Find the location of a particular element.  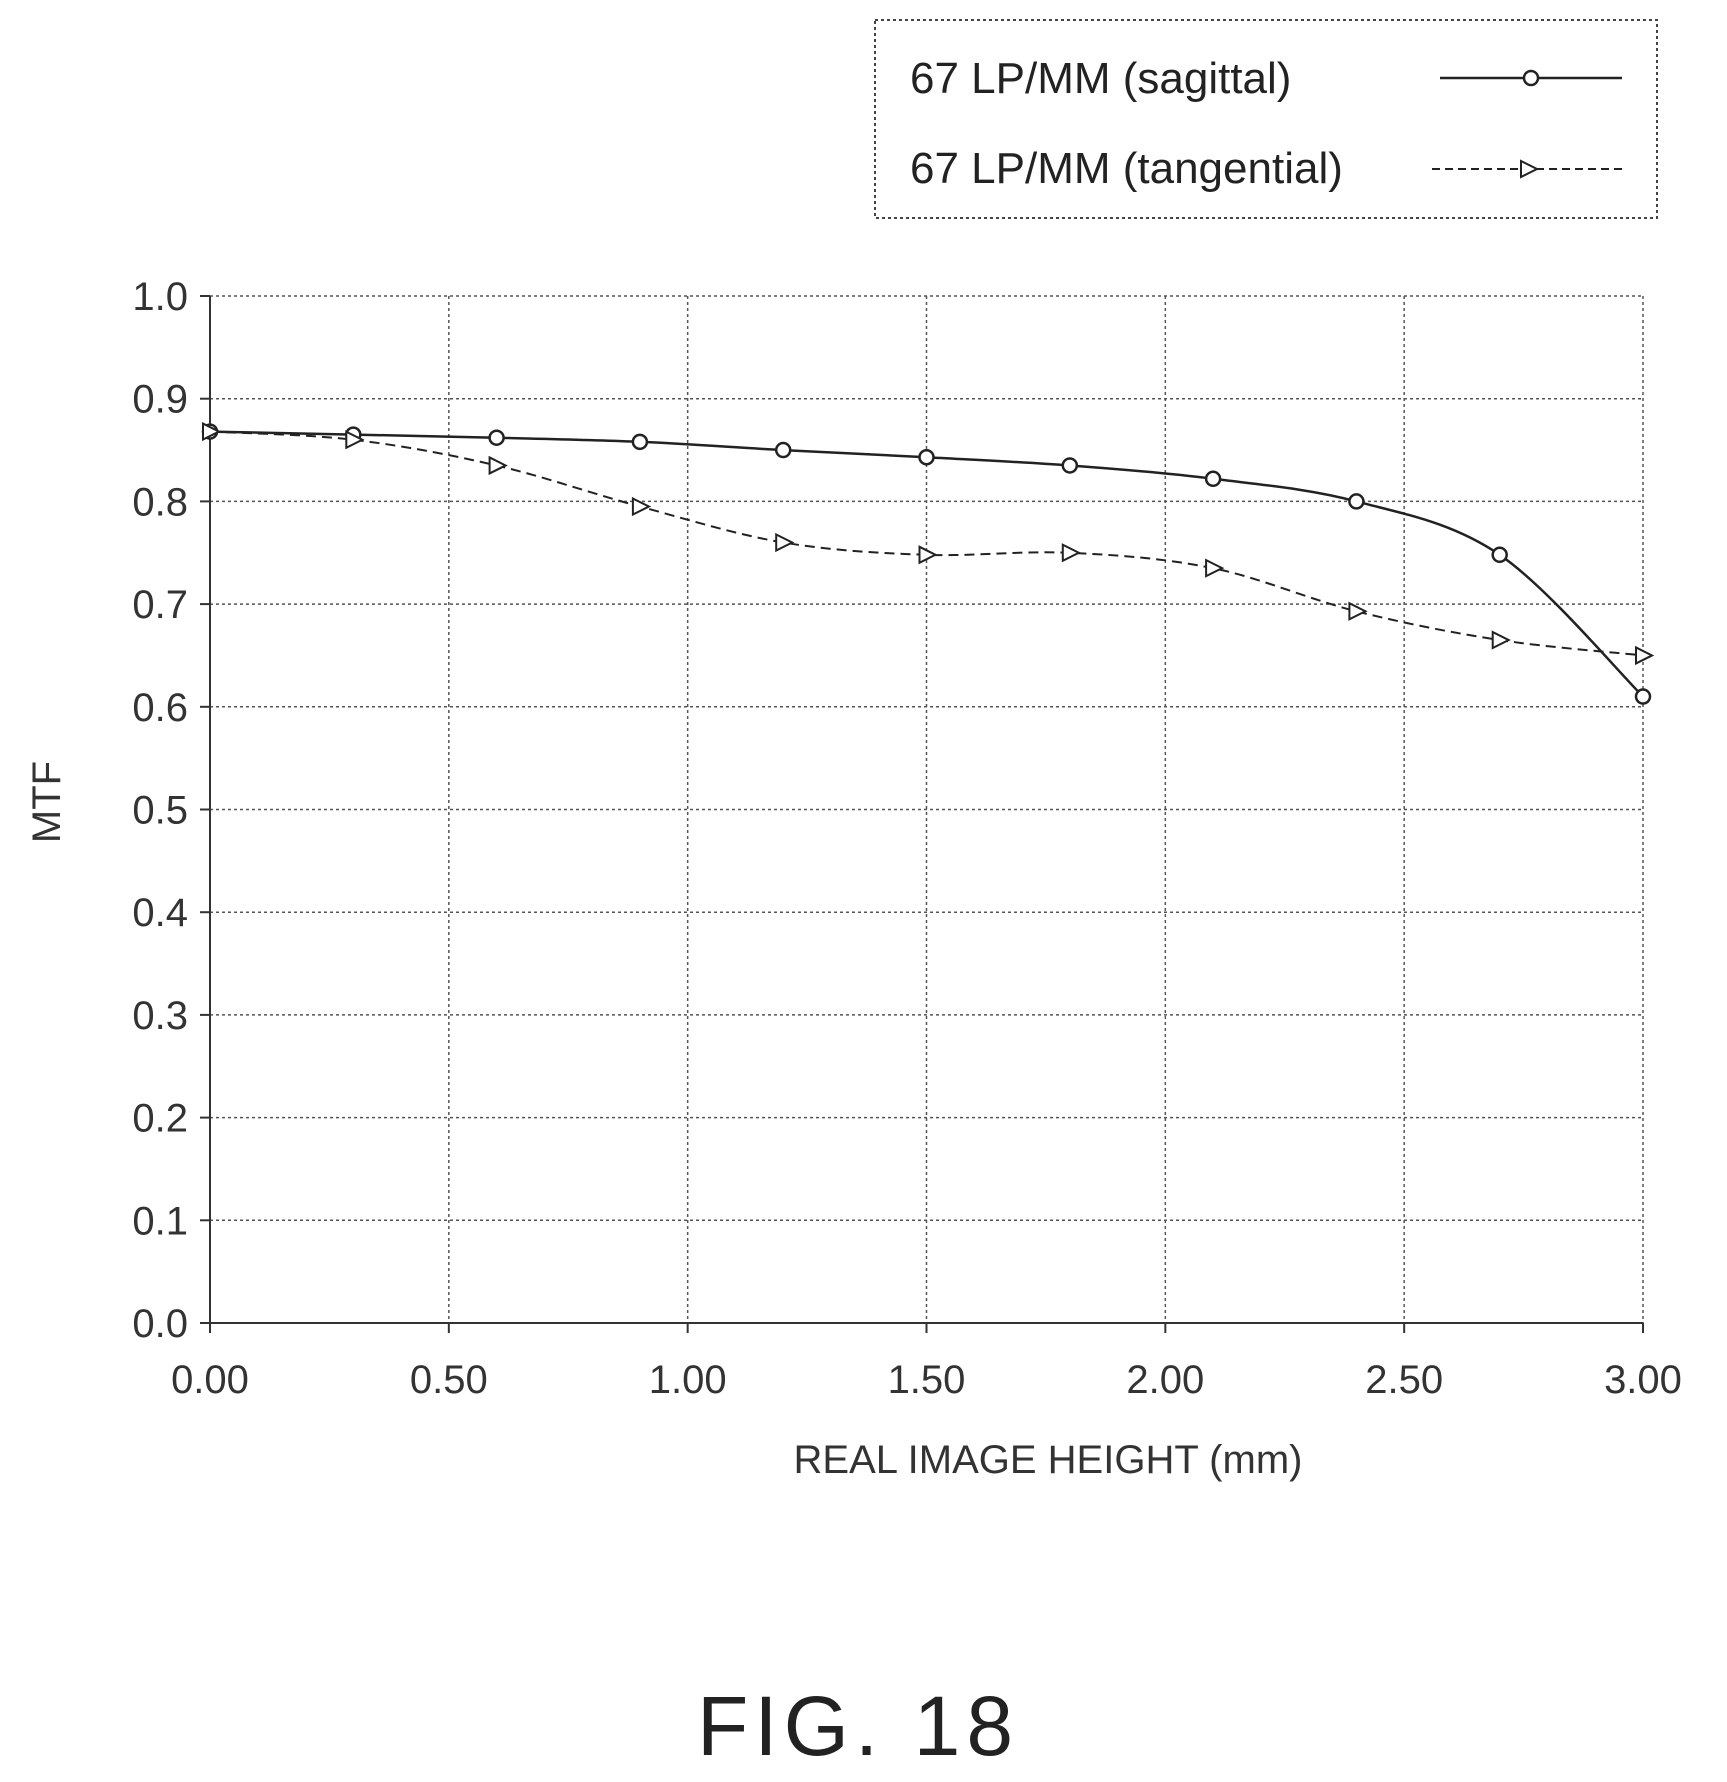

figure-caption: FIG. 18 is located at coordinates (858, 1726).